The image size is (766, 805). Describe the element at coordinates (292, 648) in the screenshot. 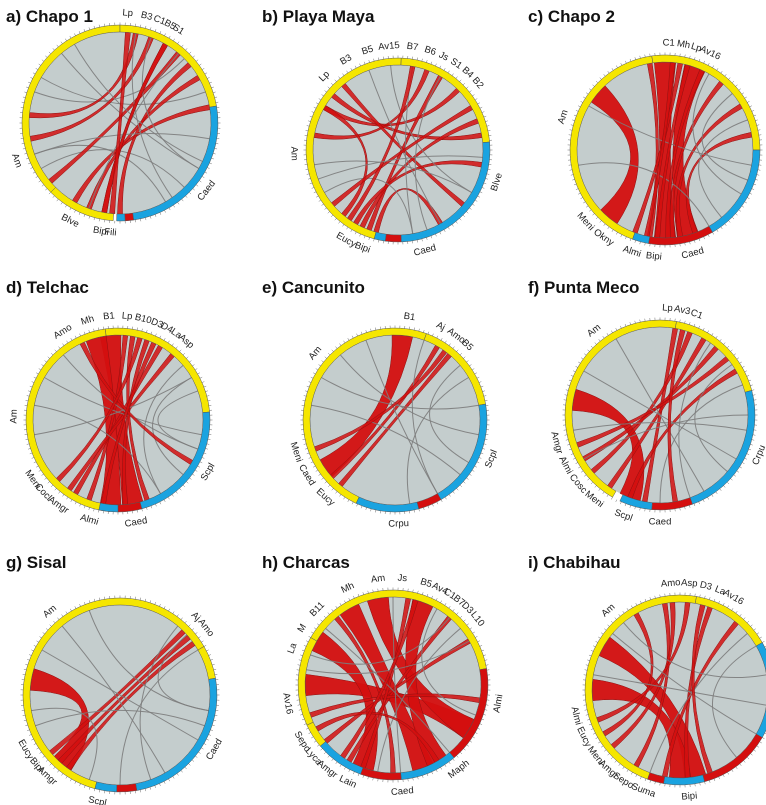

I see `segment-label-la: La` at that location.